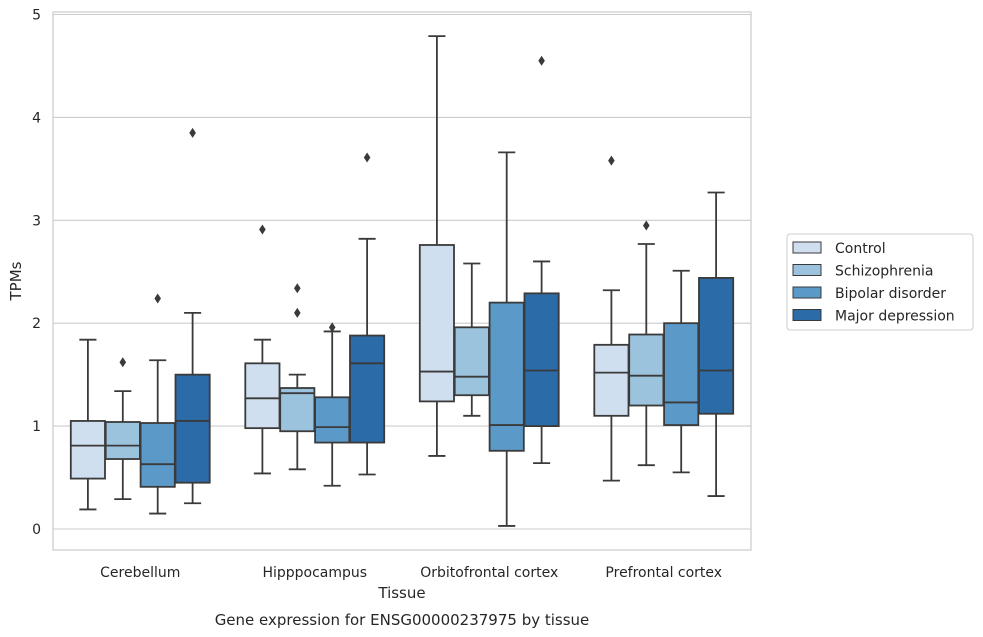 This screenshot has width=983, height=637. What do you see at coordinates (36, 427) in the screenshot?
I see `y-tick-label: 1` at bounding box center [36, 427].